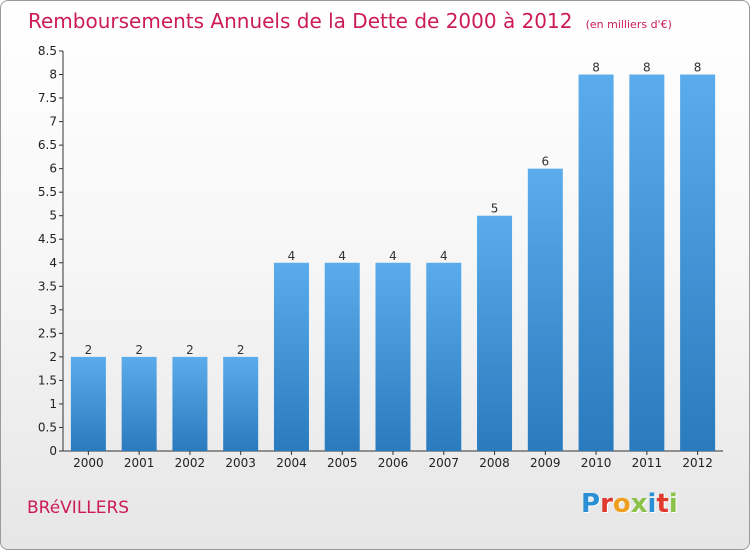 The image size is (750, 550). I want to click on y-tick-label: 4.5, so click(47, 239).